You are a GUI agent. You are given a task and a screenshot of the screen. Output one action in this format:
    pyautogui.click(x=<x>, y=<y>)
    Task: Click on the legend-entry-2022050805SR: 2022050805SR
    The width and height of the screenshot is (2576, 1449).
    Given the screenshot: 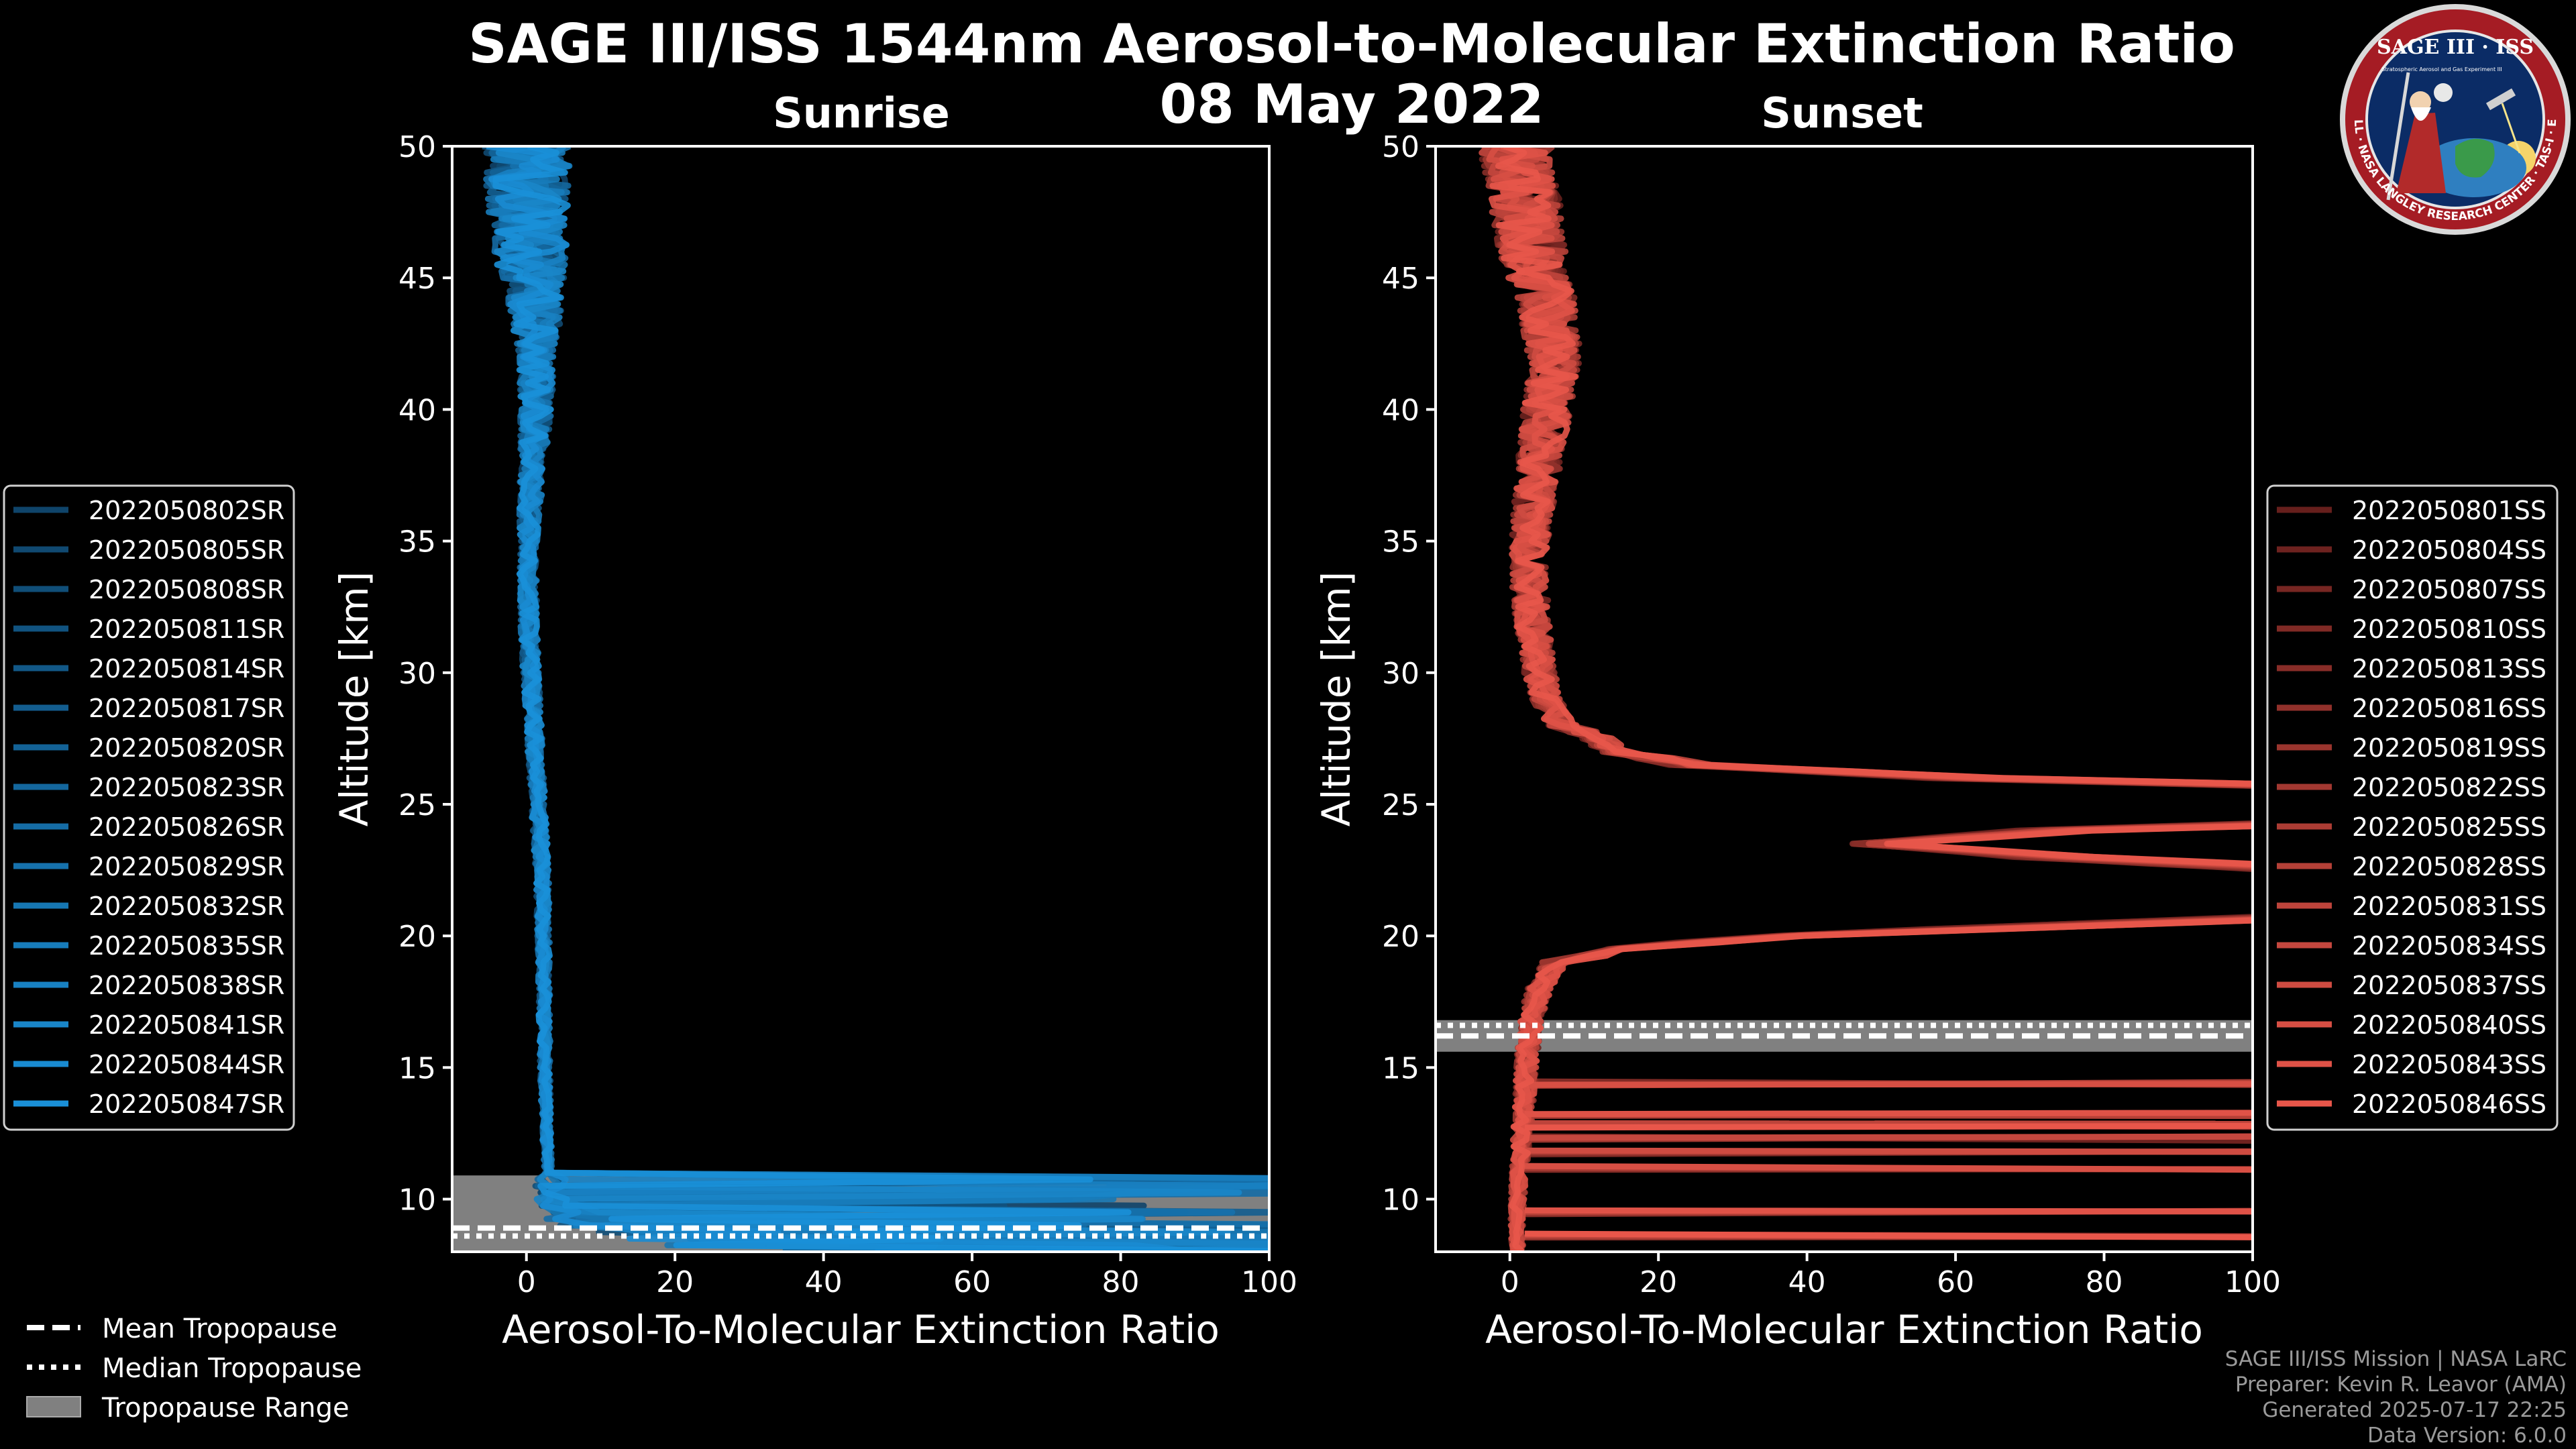 What is the action you would take?
    pyautogui.click(x=186, y=550)
    